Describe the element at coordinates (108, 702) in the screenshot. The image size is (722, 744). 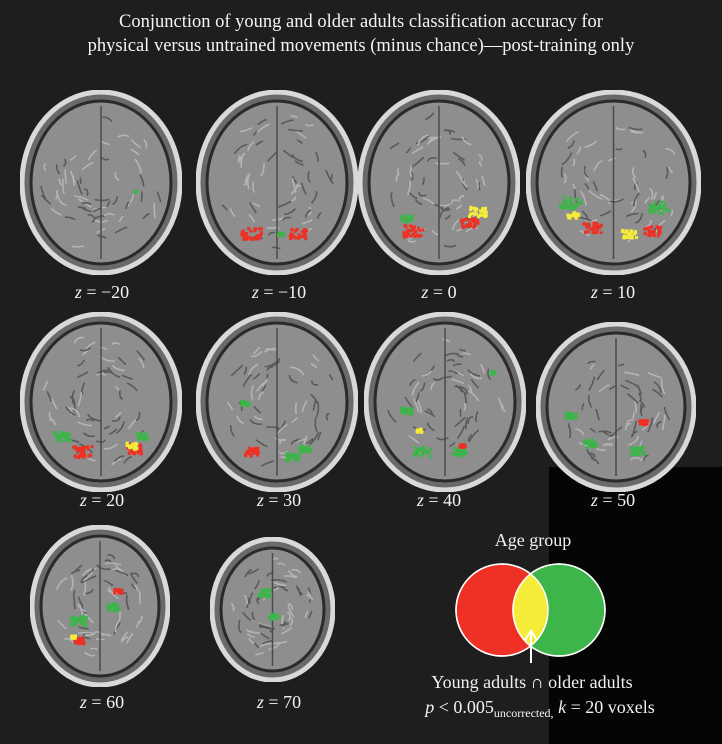
I see `slice-z-value: = 60` at that location.